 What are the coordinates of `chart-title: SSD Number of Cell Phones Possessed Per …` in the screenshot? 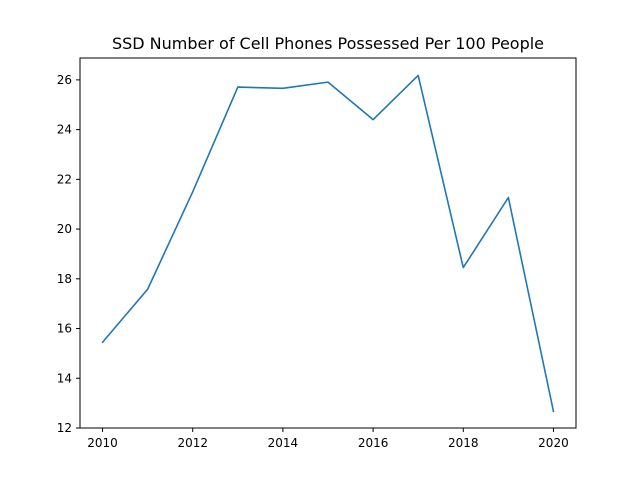 It's located at (328, 43).